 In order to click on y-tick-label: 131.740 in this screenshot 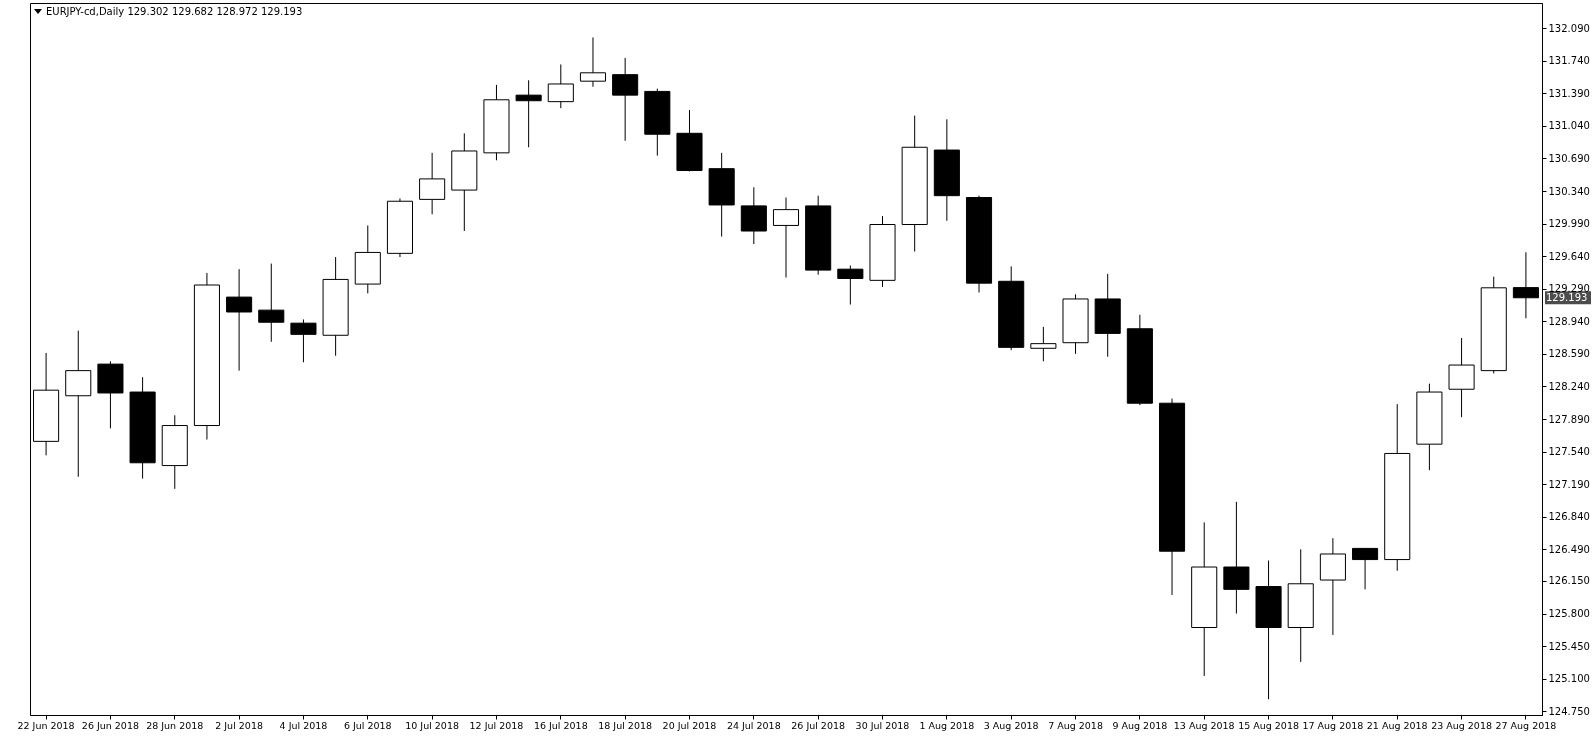, I will do `click(1569, 61)`.